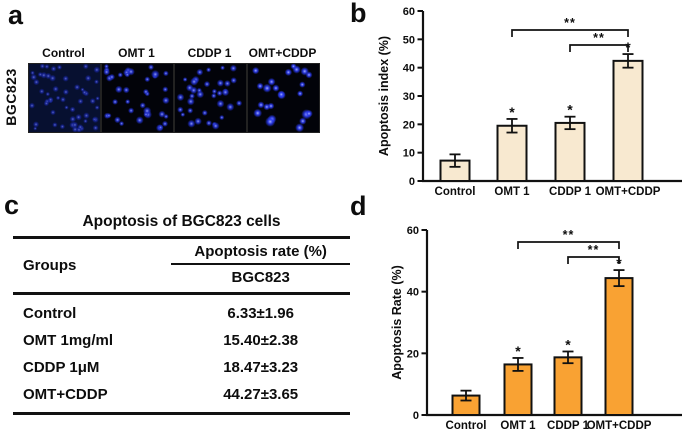  I want to click on table-cell-group: OMT 1mg/ml, so click(68, 340).